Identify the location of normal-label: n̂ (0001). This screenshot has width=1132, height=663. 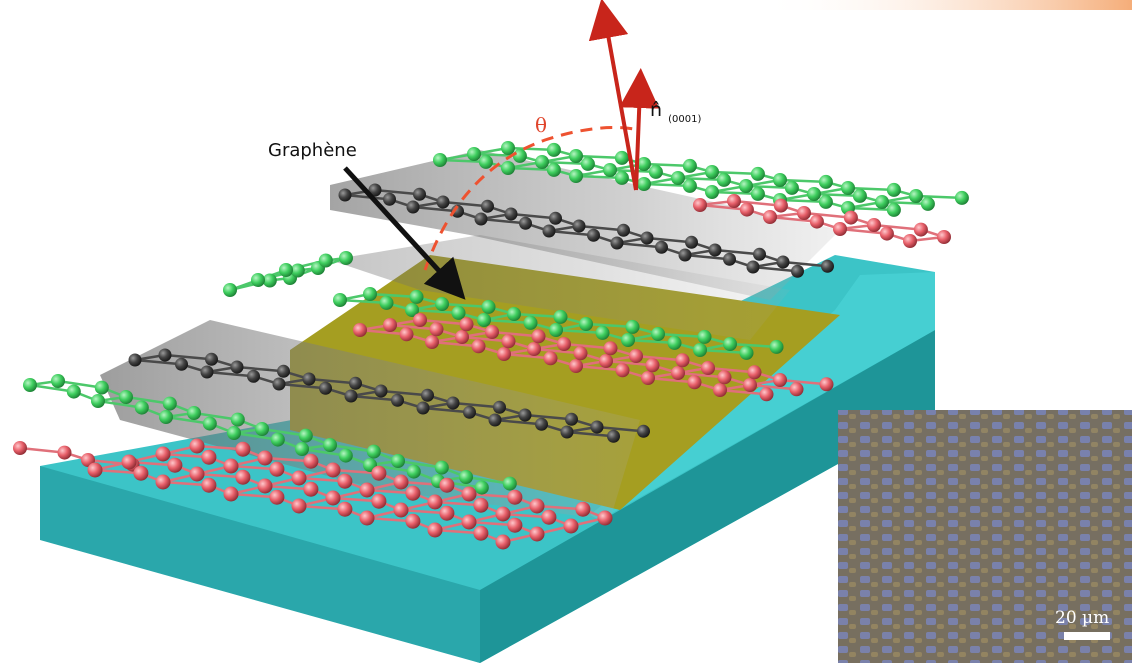
(675, 112).